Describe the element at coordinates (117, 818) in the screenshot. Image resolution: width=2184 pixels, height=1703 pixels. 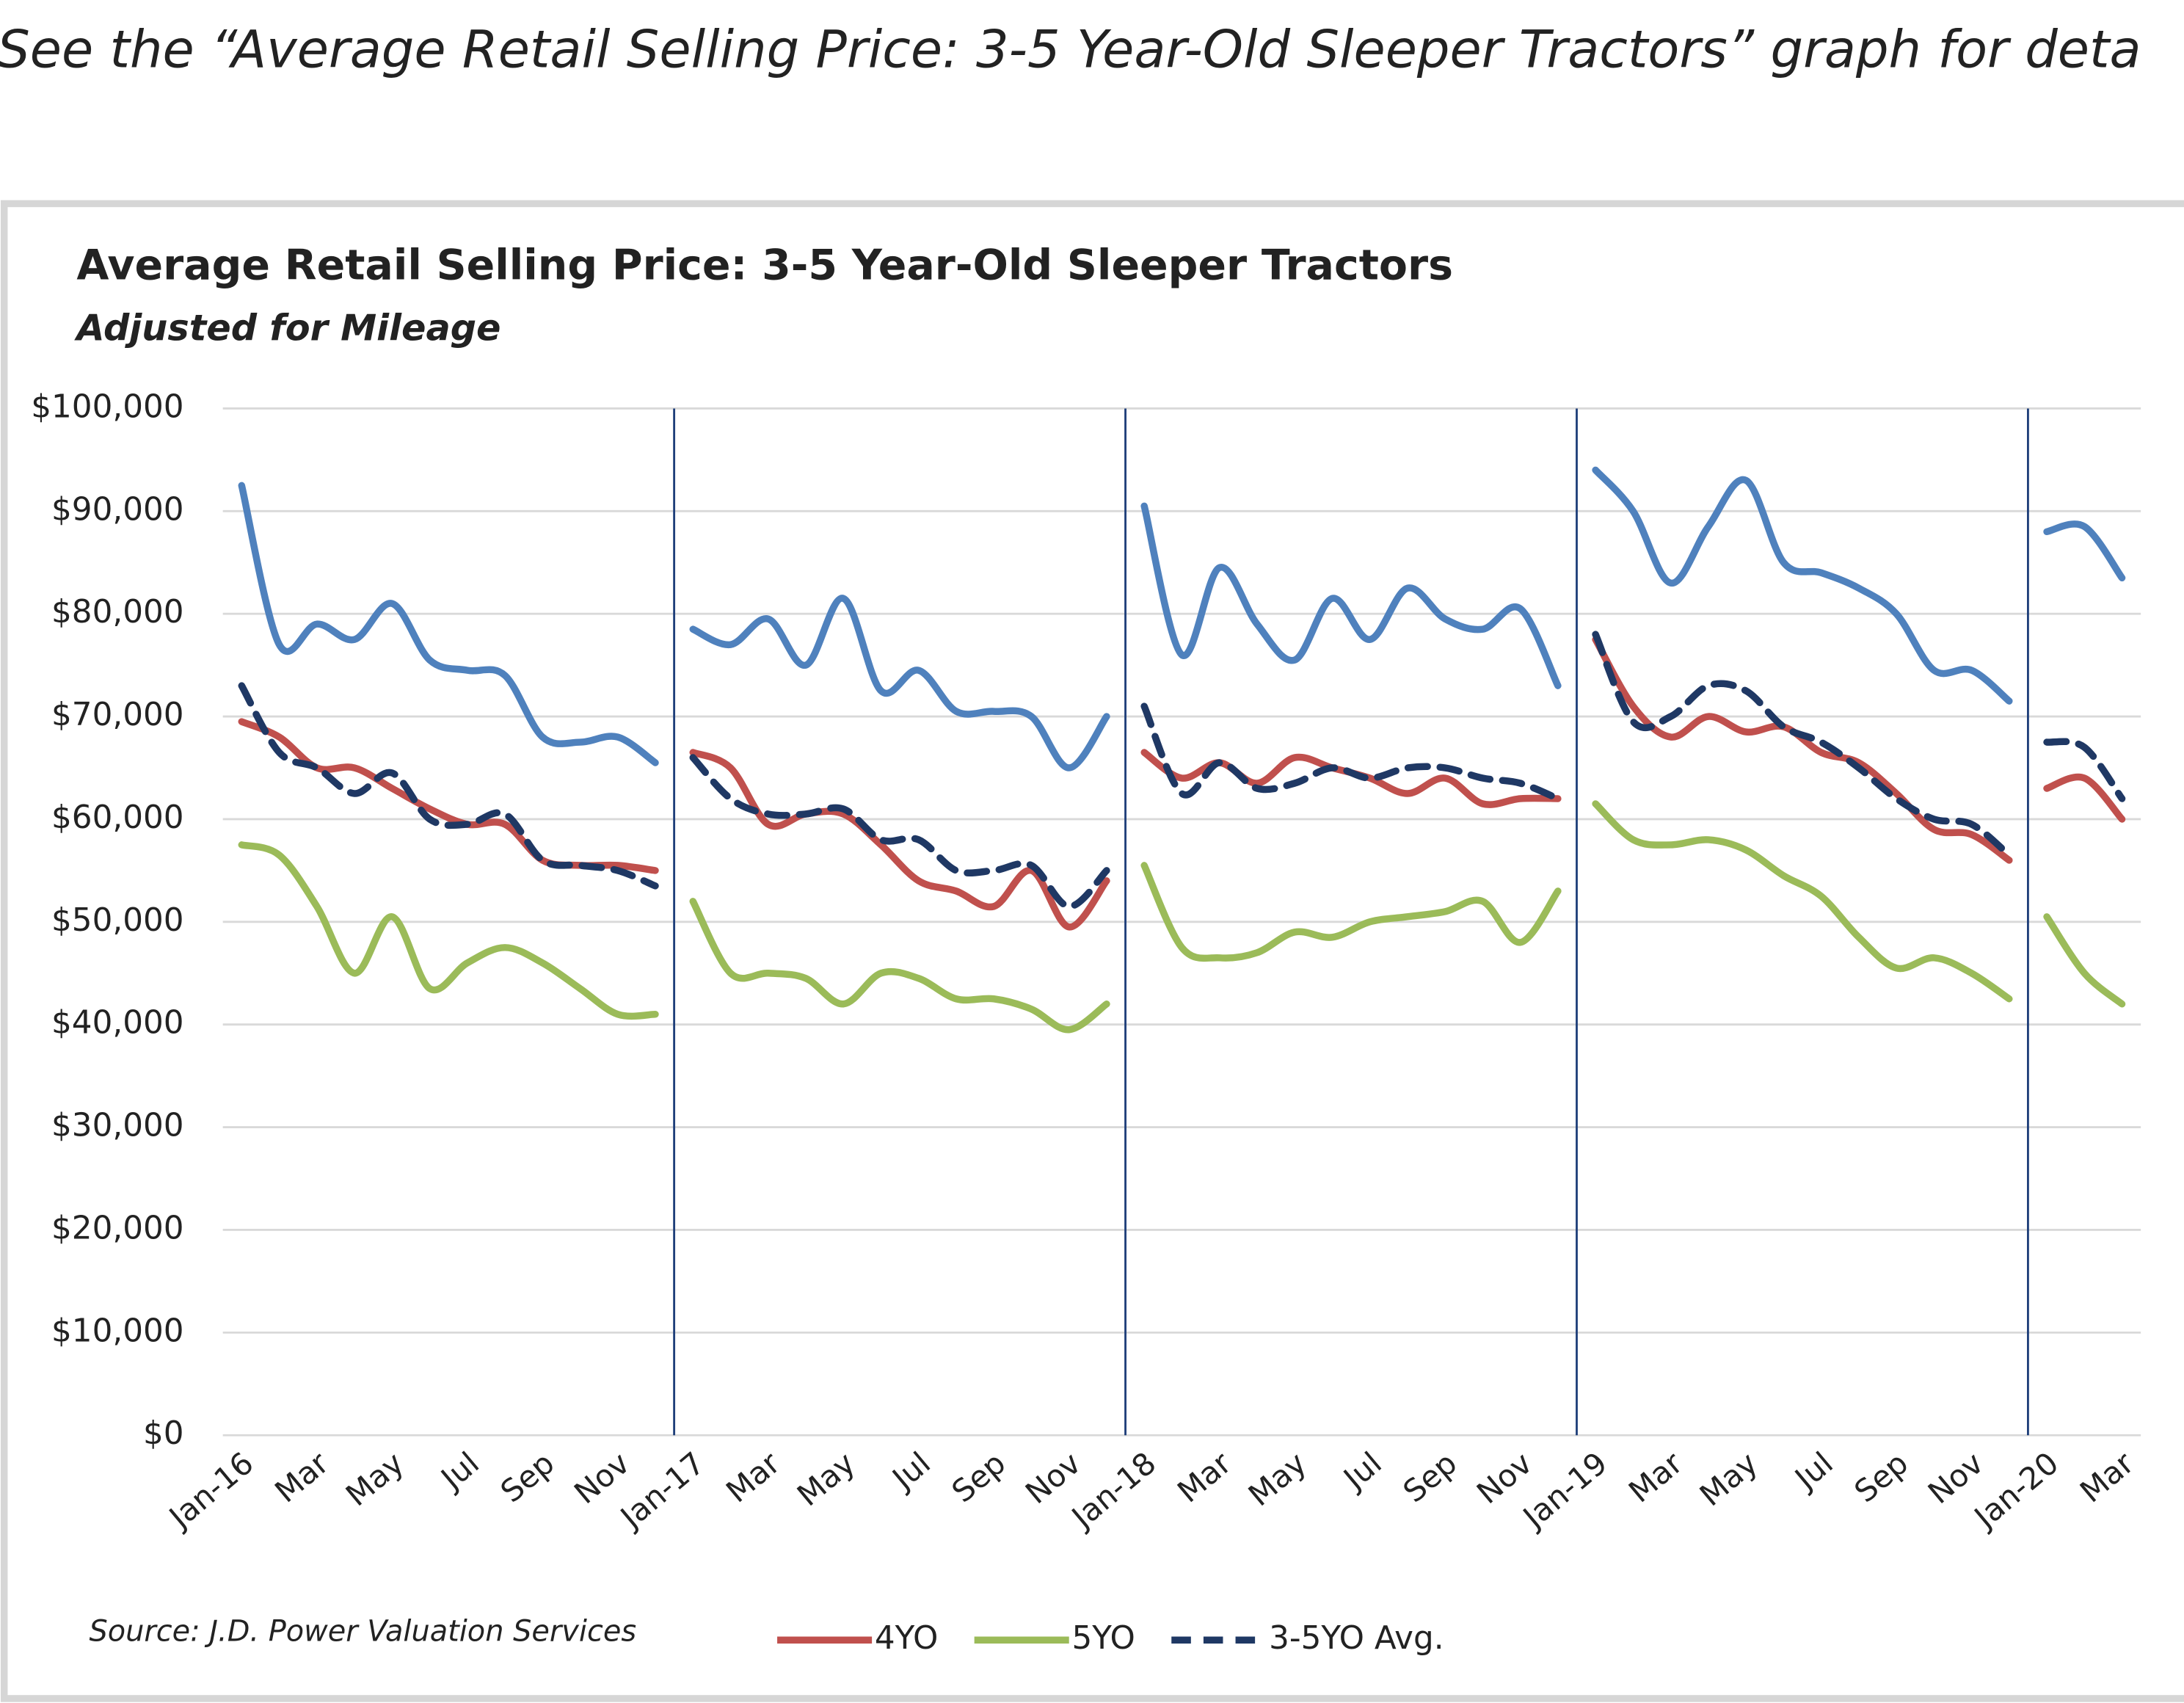
I see `y-tick-label: $60,000` at that location.